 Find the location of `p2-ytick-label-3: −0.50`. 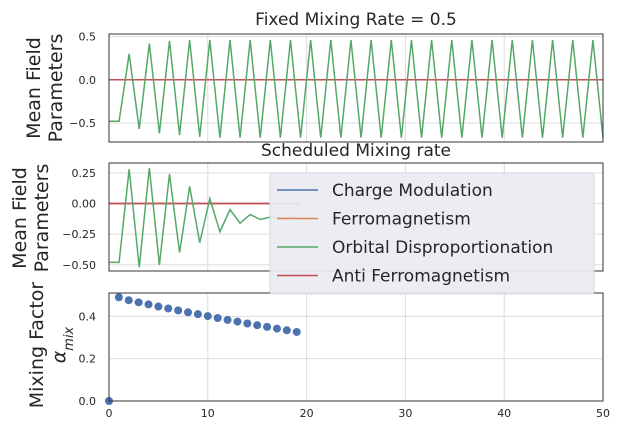

p2-ytick-label-3: −0.50 is located at coordinates (79, 265).